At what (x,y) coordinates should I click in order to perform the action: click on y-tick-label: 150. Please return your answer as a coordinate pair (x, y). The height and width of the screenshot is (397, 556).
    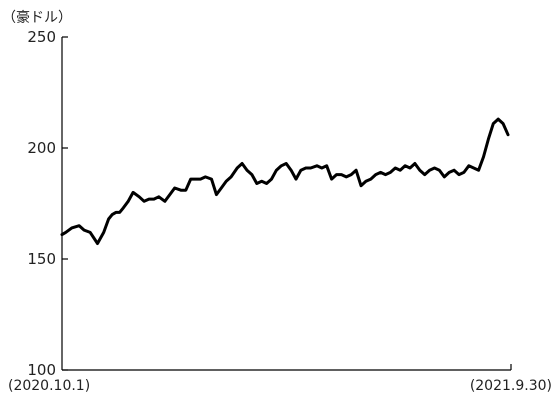
    Looking at the image, I should click on (41, 259).